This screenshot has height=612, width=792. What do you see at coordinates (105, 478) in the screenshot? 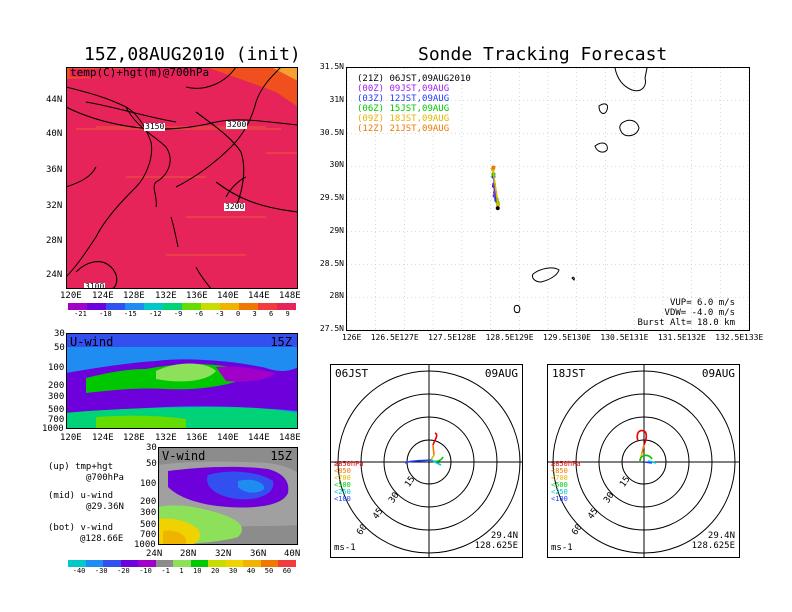
I see `note-up-sub: @700hPa` at bounding box center [105, 478].